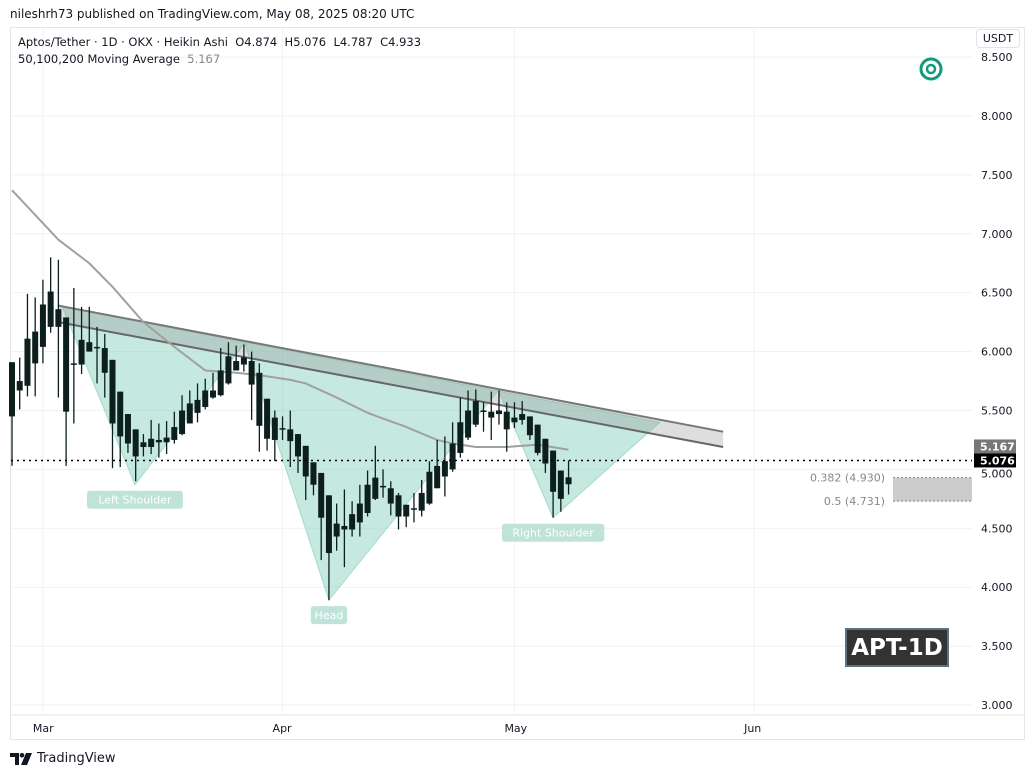  What do you see at coordinates (997, 175) in the screenshot?
I see `y-tick-label: 7.500` at bounding box center [997, 175].